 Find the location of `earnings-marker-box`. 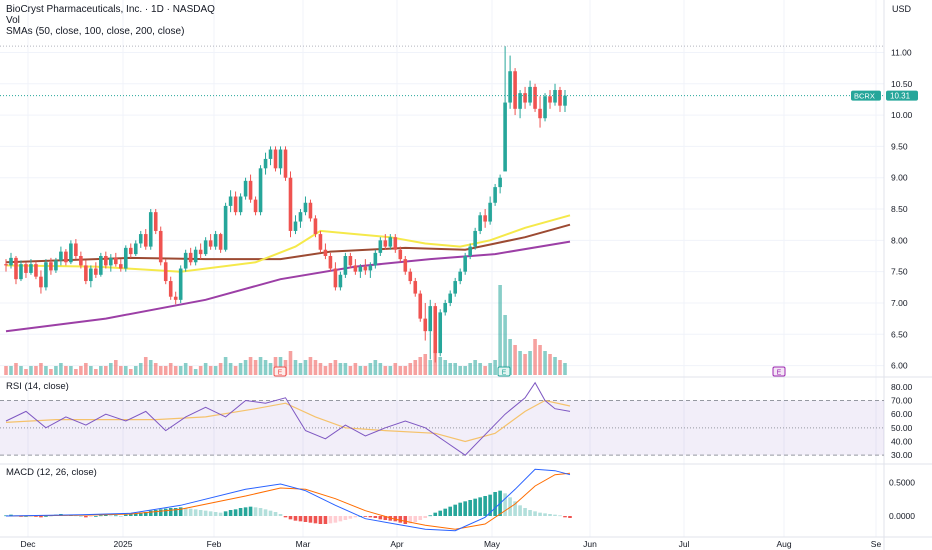

earnings-marker-box is located at coordinates (779, 371).